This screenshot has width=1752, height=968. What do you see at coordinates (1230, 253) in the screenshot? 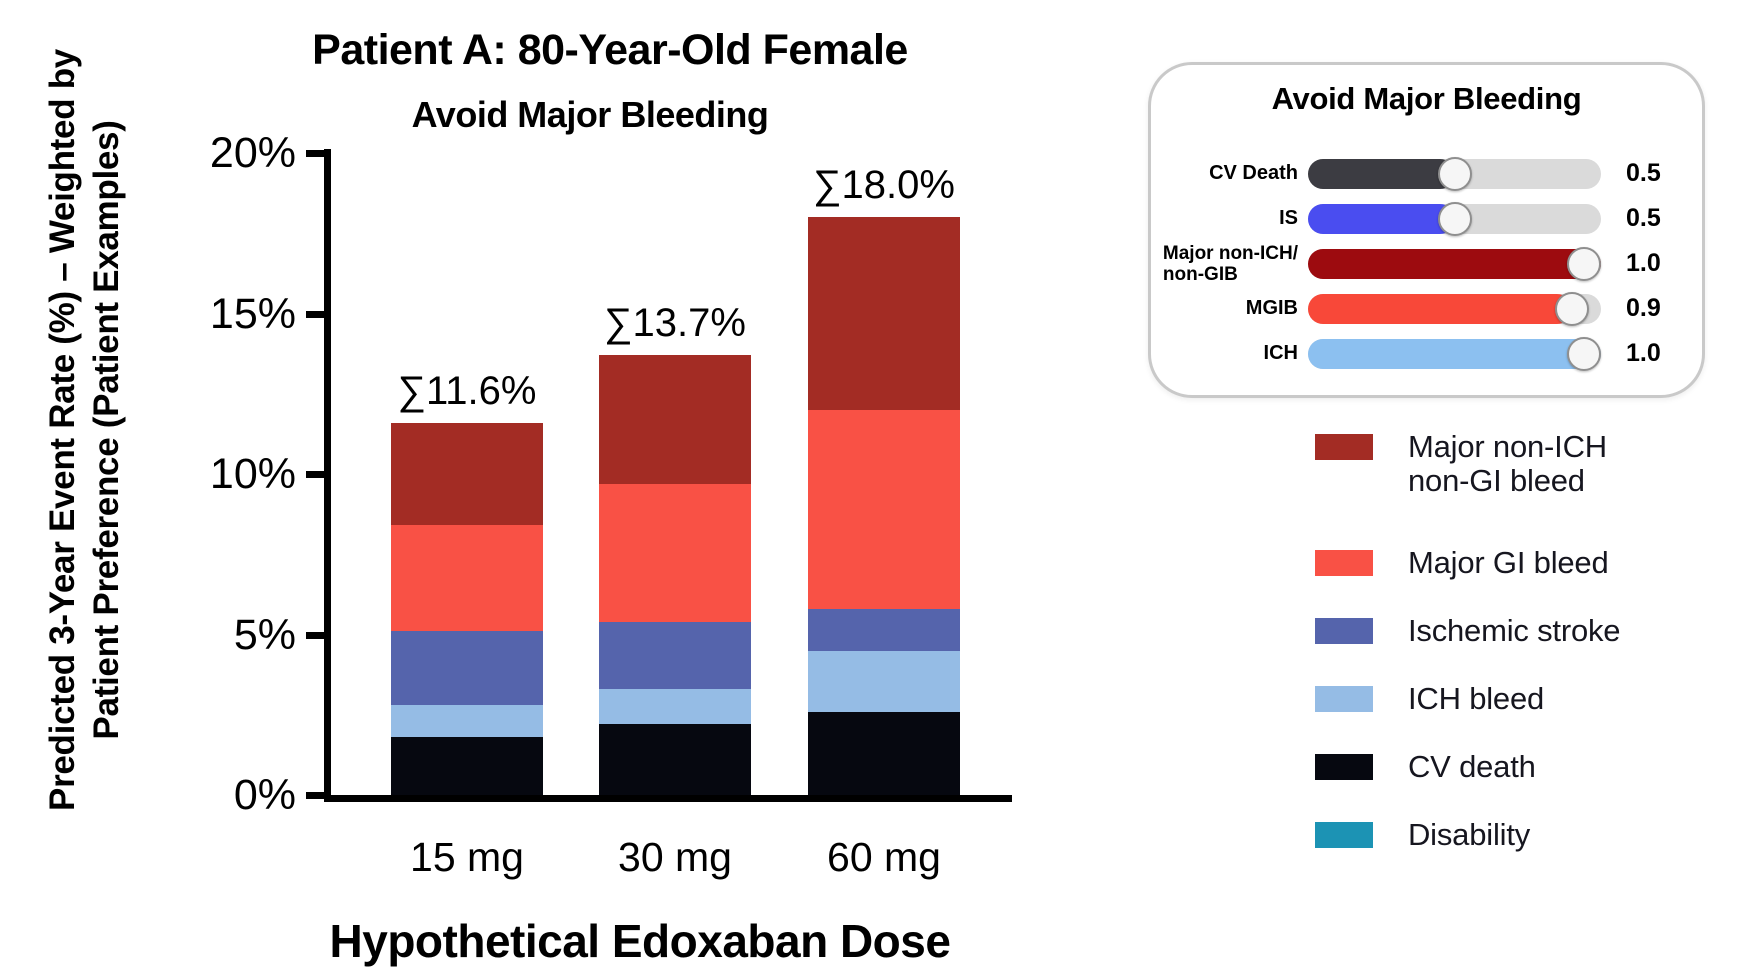
I see `slider-label-line: Major non-ICH/` at bounding box center [1230, 253].